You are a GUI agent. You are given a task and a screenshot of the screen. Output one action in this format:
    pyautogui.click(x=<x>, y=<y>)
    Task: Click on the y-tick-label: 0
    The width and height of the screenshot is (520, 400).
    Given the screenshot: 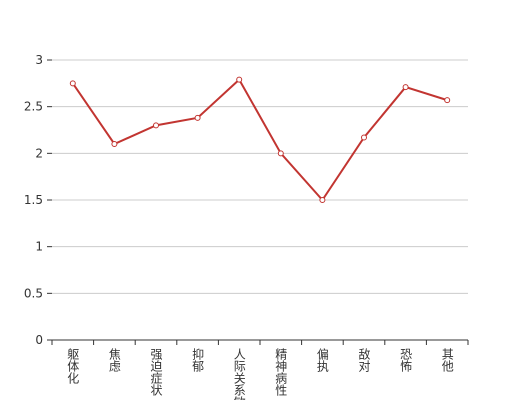 What is the action you would take?
    pyautogui.click(x=39, y=340)
    